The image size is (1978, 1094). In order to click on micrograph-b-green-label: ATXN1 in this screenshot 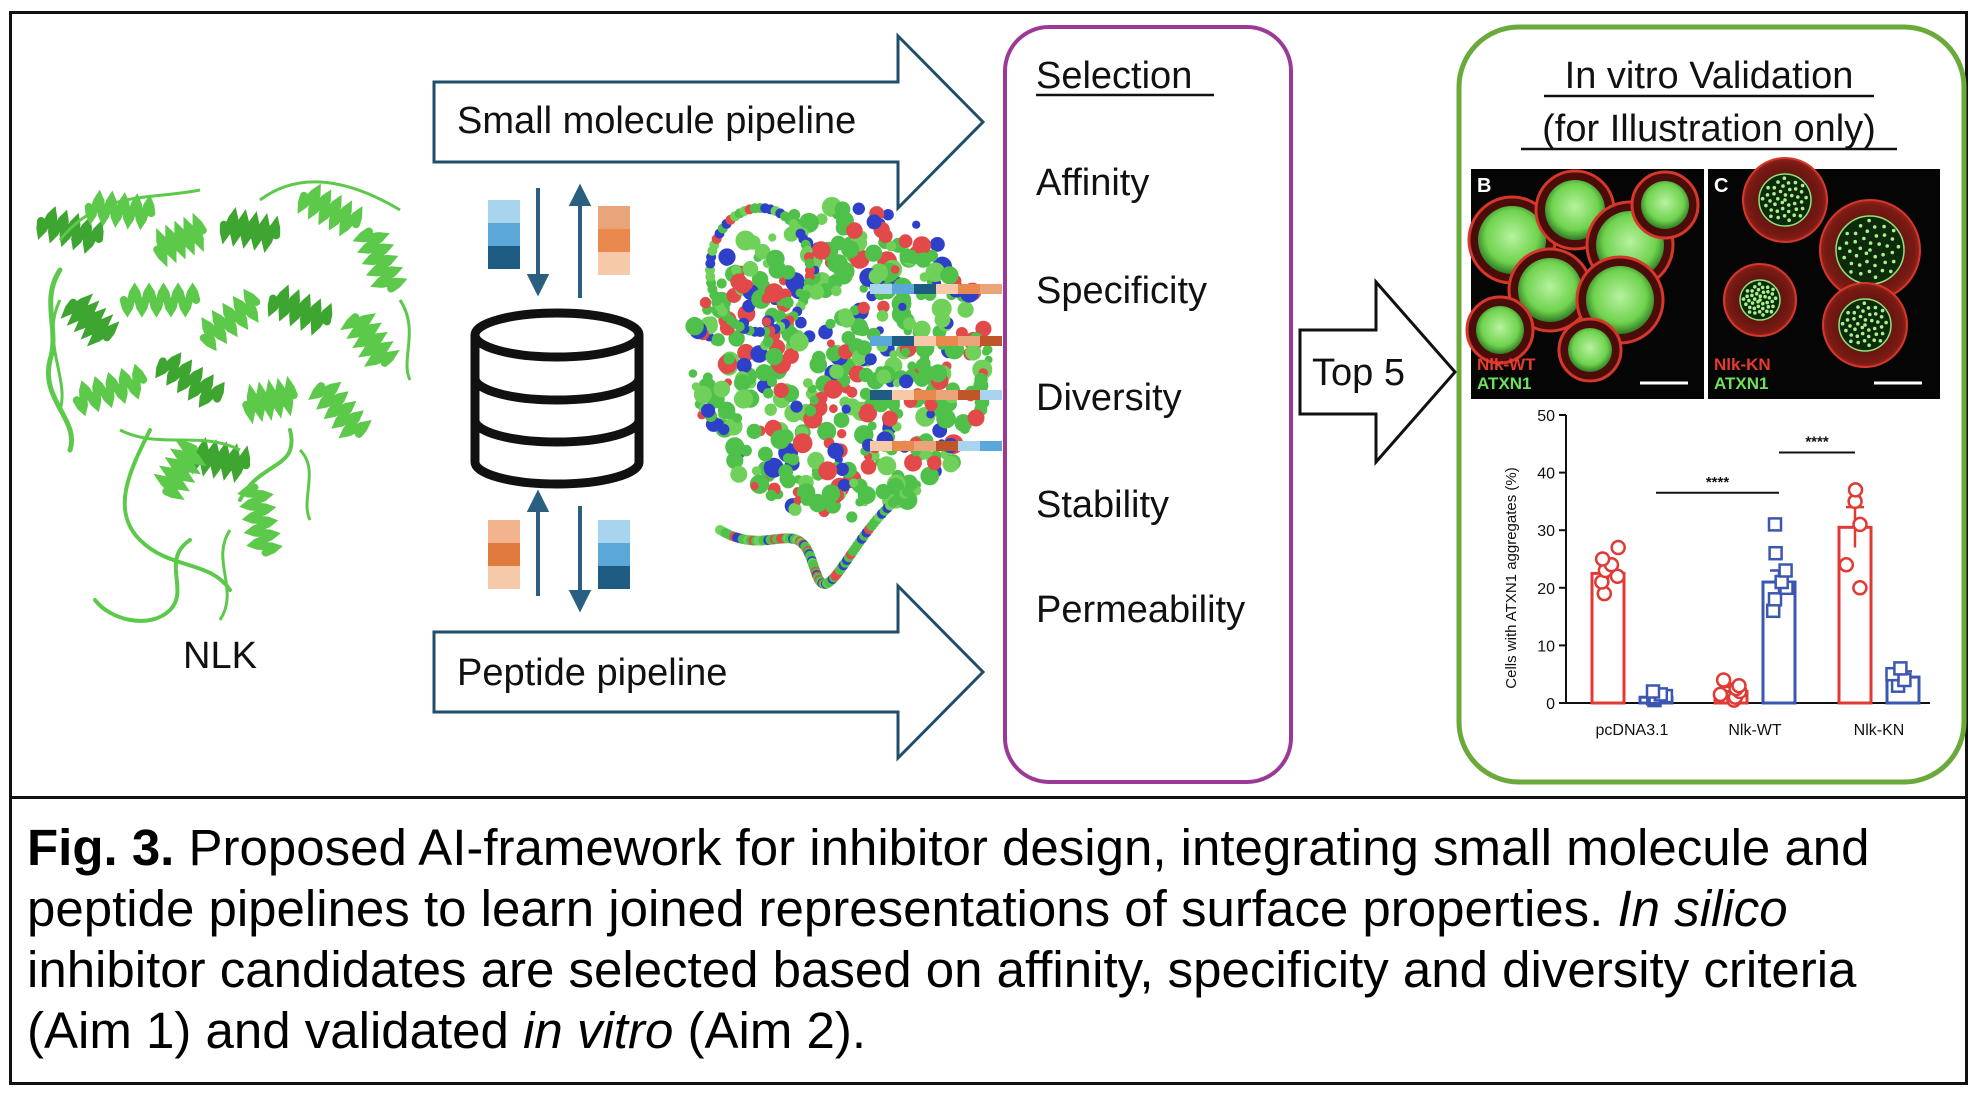, I will do `click(1504, 383)`.